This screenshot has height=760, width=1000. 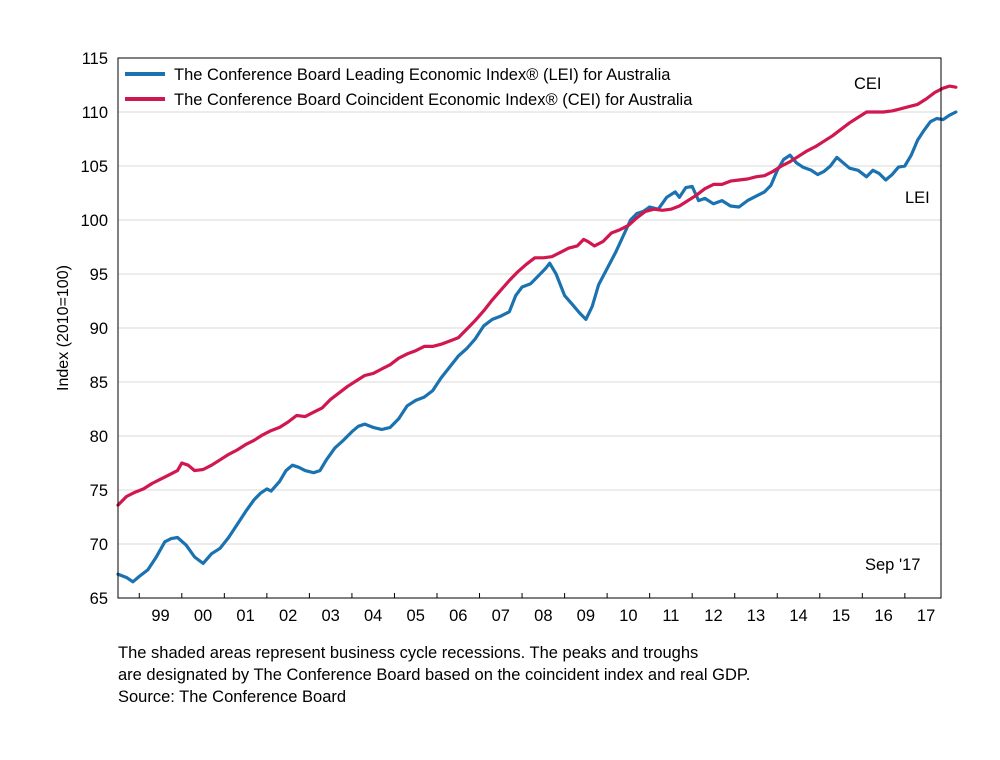 What do you see at coordinates (63, 328) in the screenshot?
I see `y-axis-label: Index (2010=100)` at bounding box center [63, 328].